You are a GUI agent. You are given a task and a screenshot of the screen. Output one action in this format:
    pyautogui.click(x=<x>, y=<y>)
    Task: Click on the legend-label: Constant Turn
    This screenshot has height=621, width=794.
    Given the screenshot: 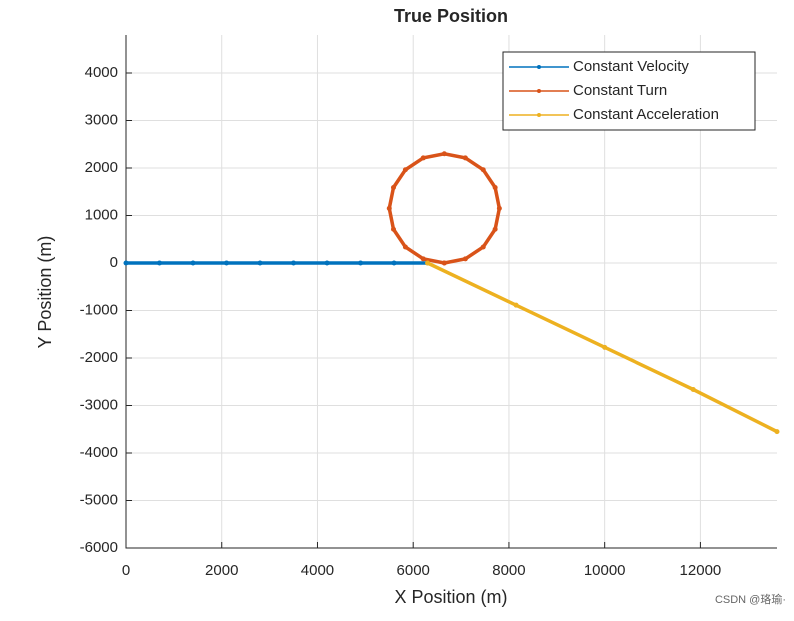 What is the action you would take?
    pyautogui.click(x=620, y=90)
    